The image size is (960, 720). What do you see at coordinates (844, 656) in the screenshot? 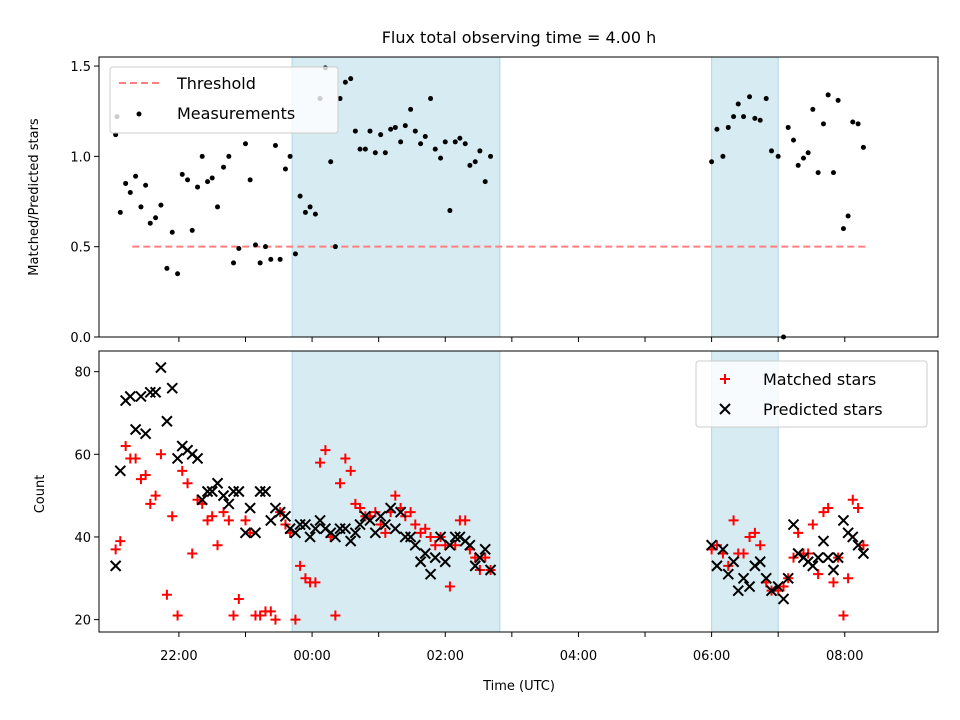
I see `x-tick-label: 08:00` at bounding box center [844, 656].